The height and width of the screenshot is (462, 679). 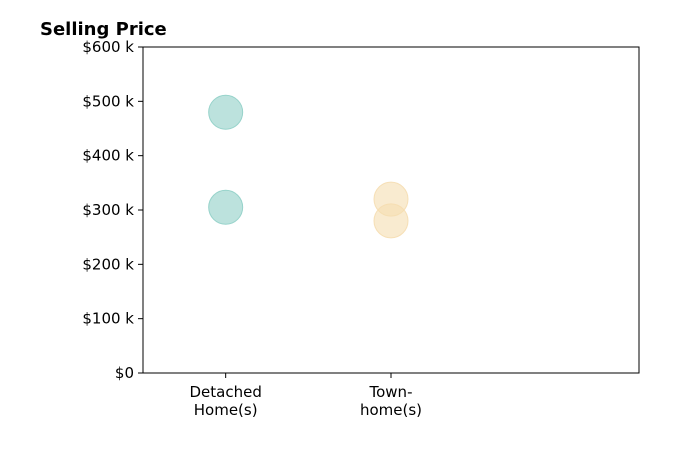 I want to click on data-marks, so click(x=308, y=166).